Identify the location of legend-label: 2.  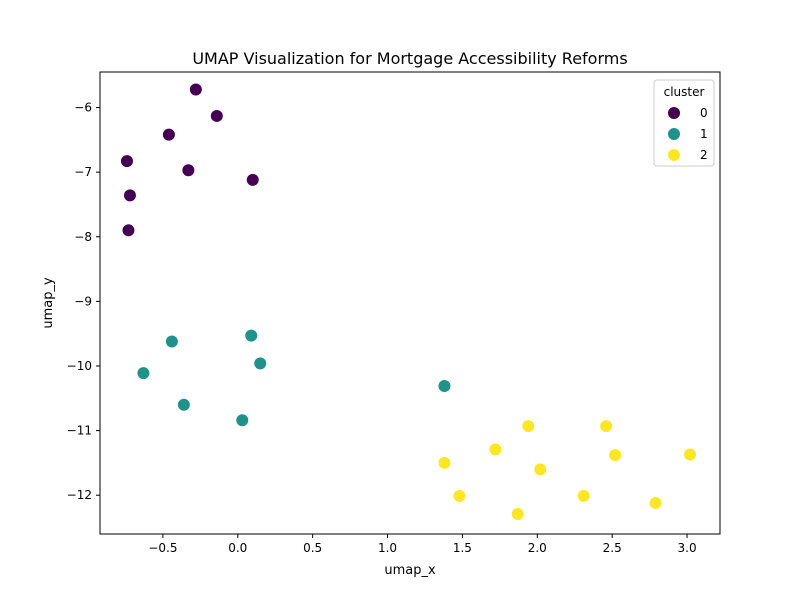
(704, 155).